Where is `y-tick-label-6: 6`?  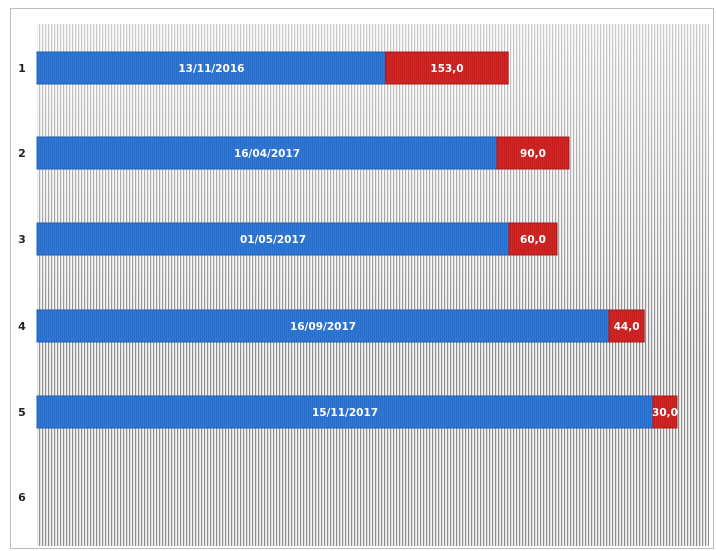
y-tick-label-6: 6 is located at coordinates (22, 497).